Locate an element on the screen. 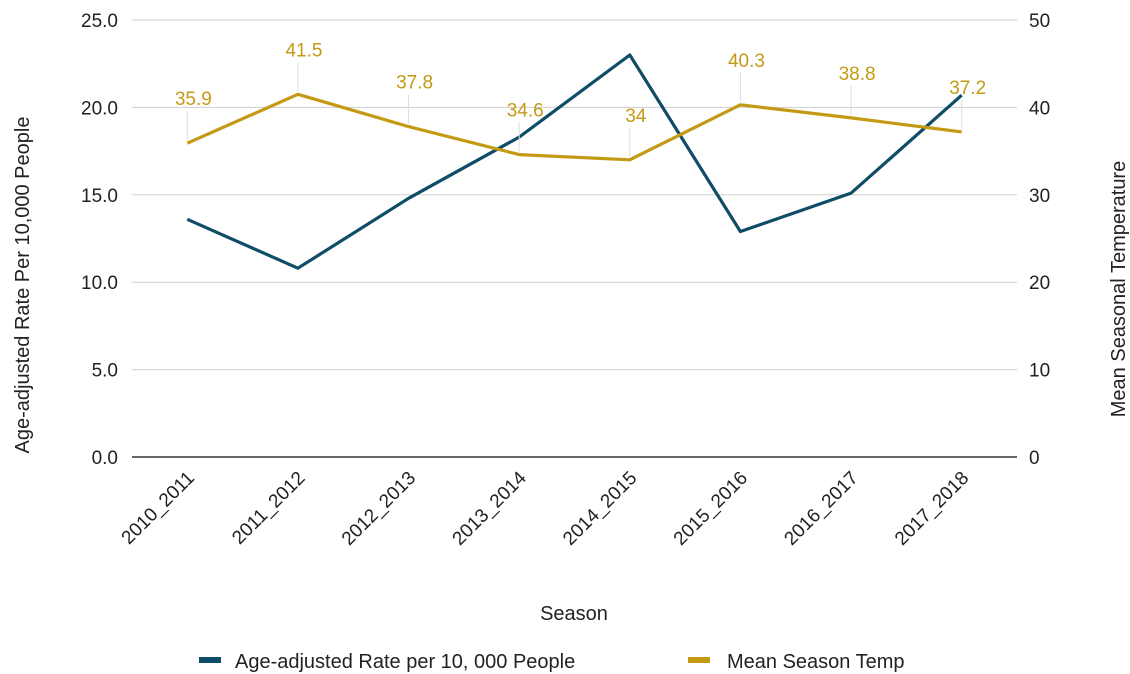 This screenshot has height=674, width=1130. x-tick-label: 2010_2011 is located at coordinates (158, 508).